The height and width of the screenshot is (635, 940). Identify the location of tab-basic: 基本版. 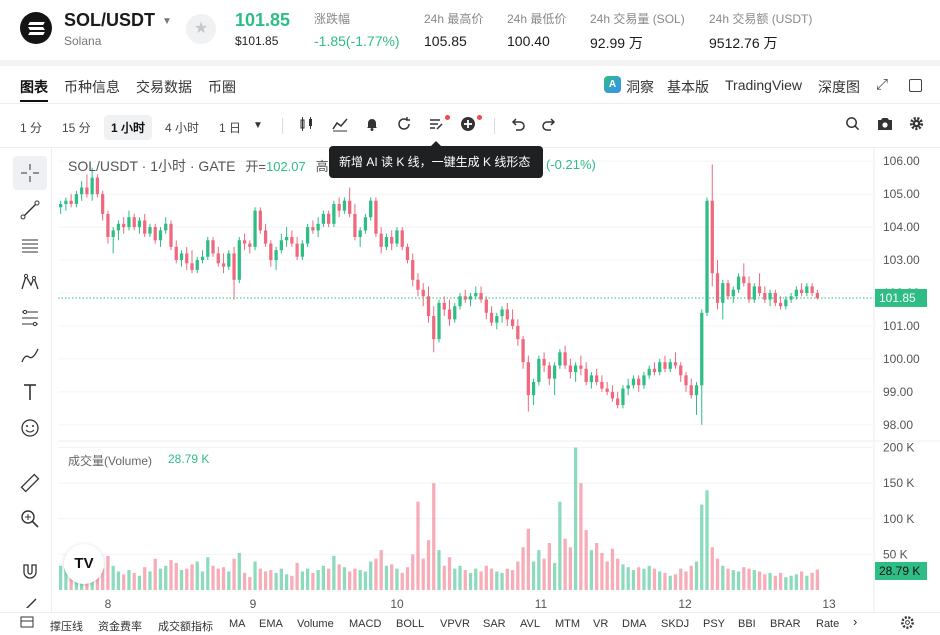
(688, 87).